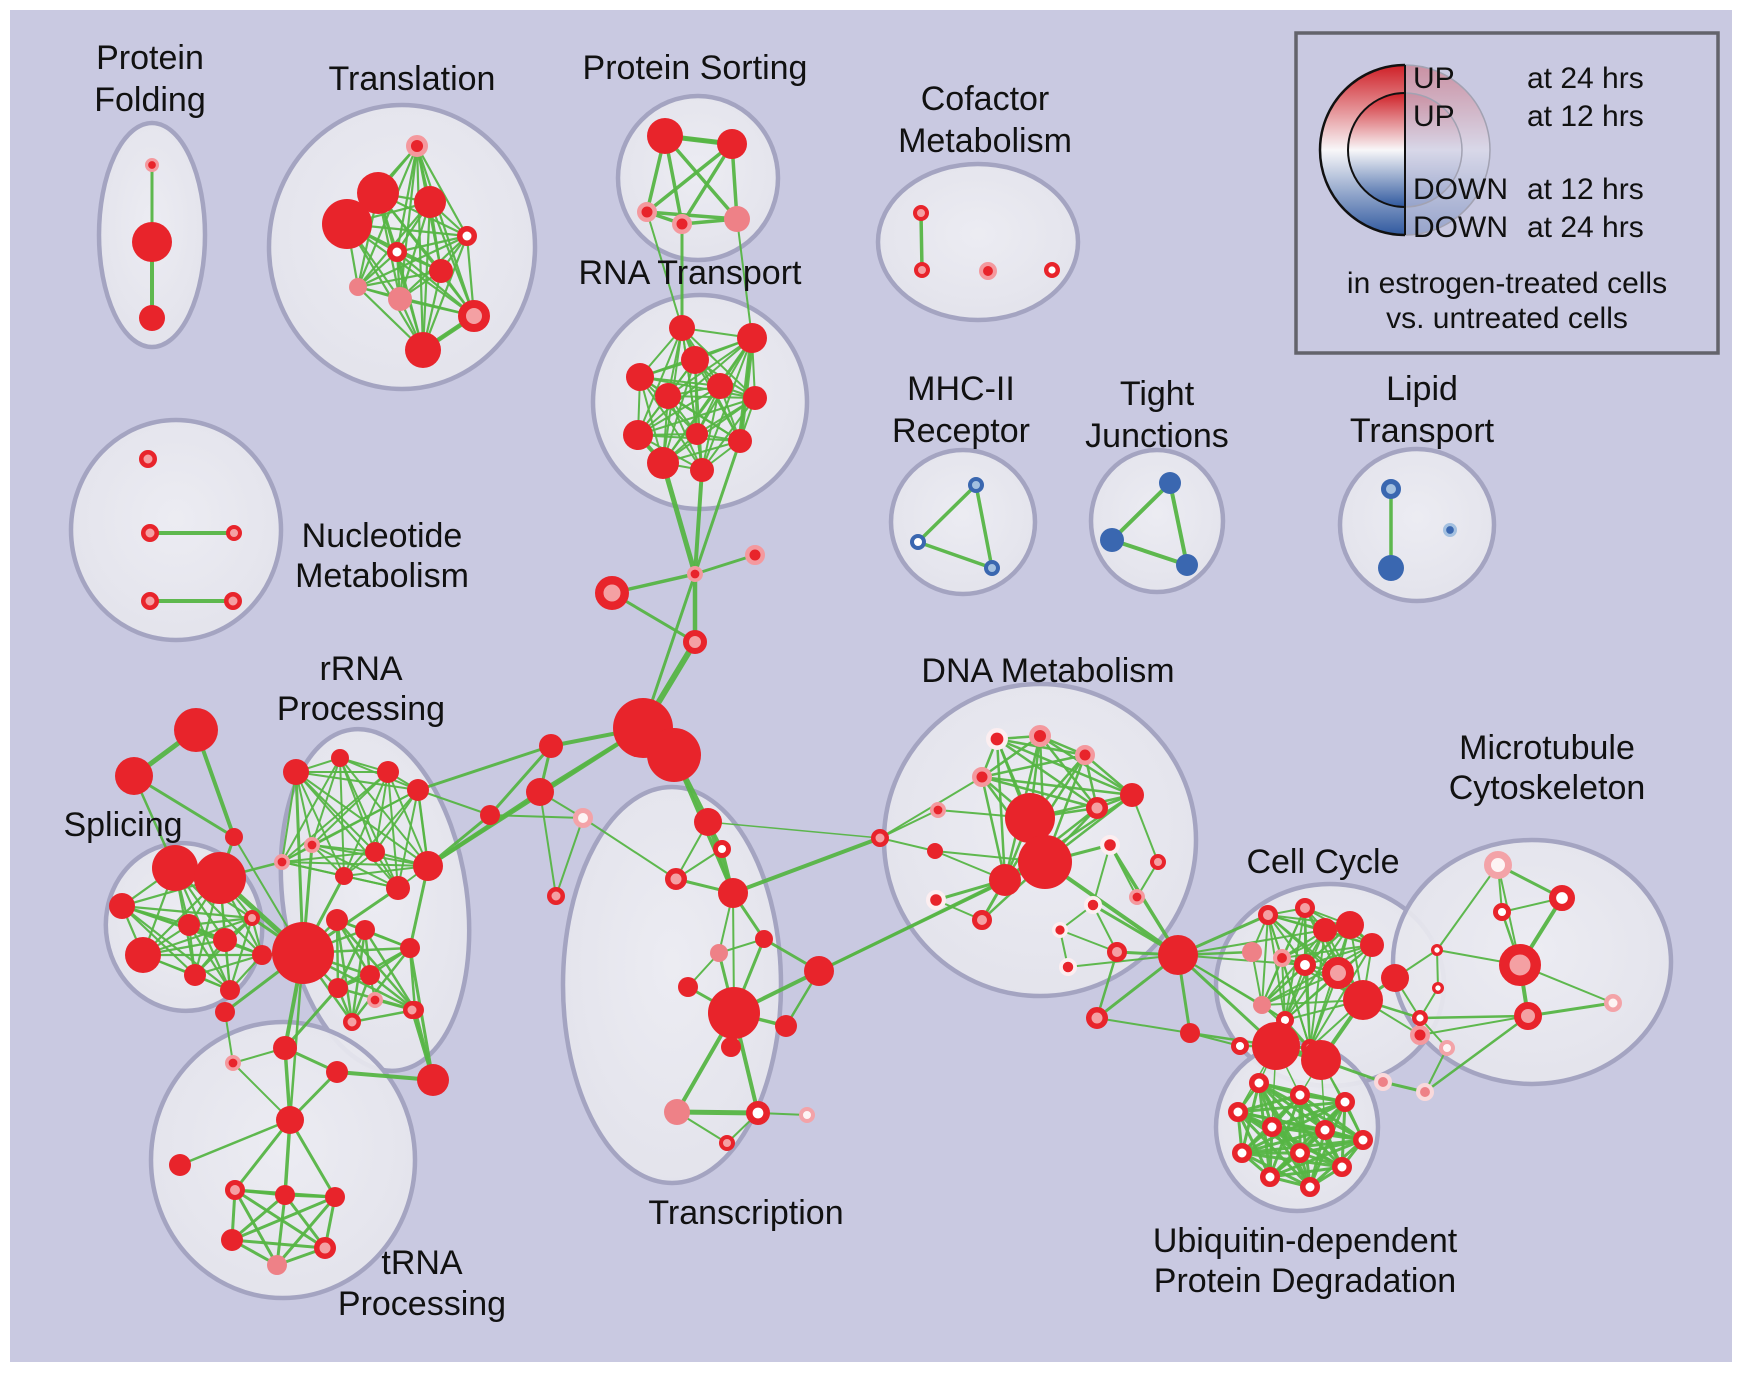 The image size is (1750, 1376). Describe the element at coordinates (1395, 978) in the screenshot. I see `gene-node-cc11` at that location.